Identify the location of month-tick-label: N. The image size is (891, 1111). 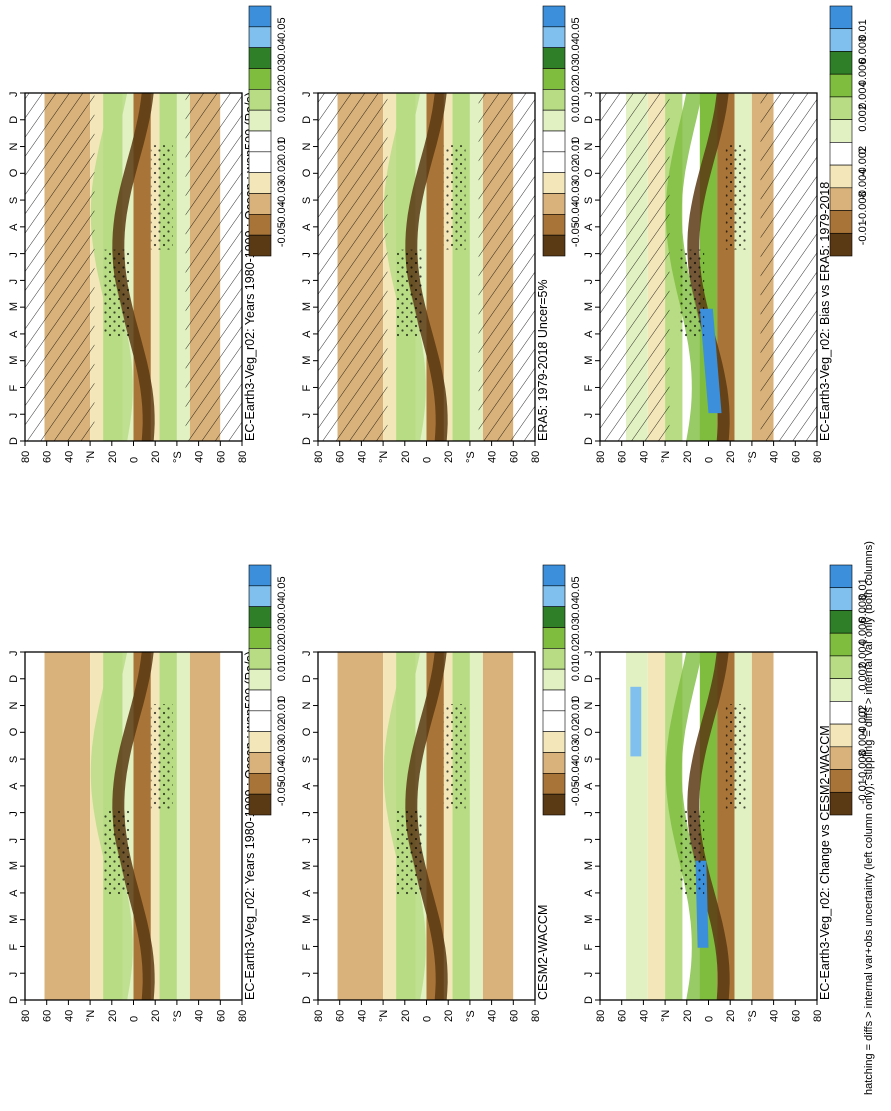
(589, 706).